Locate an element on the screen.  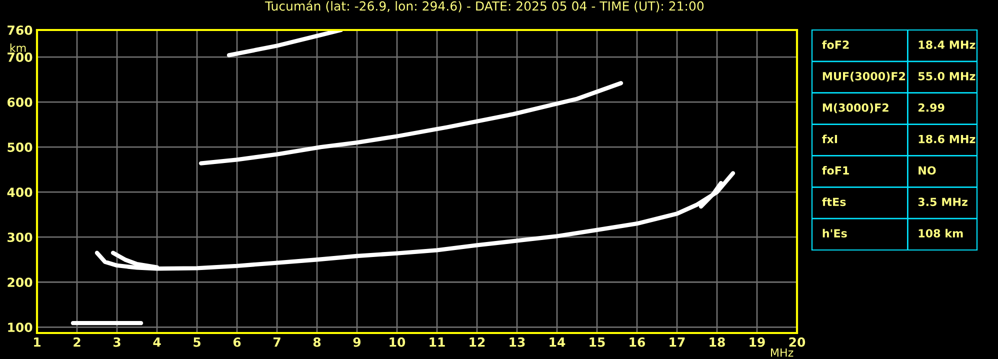
x-tick-label: 8 is located at coordinates (317, 342).